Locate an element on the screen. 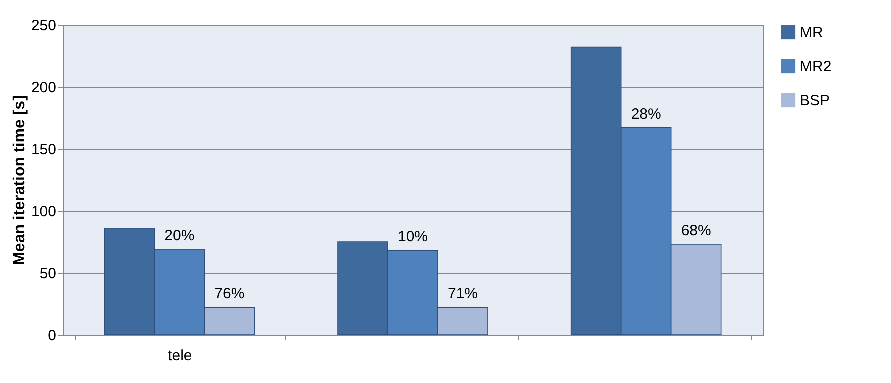 This screenshot has width=891, height=383. x-tick-label: tele is located at coordinates (180, 356).